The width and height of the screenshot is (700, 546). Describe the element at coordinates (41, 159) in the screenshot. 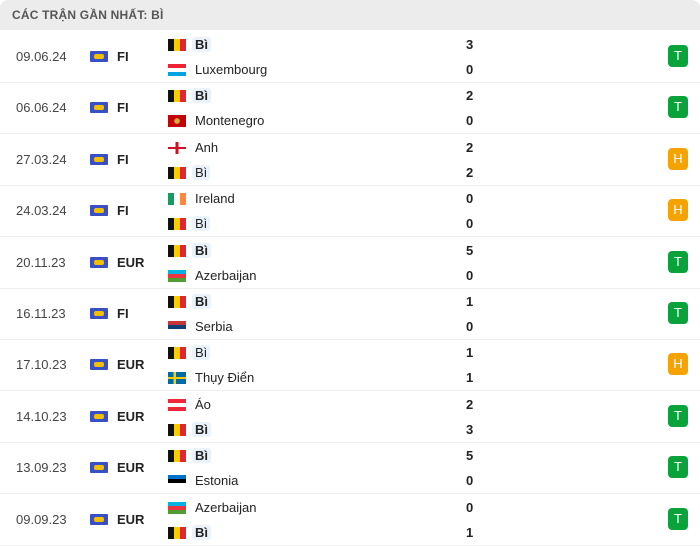

I see `match-date: 27.03.24` at that location.